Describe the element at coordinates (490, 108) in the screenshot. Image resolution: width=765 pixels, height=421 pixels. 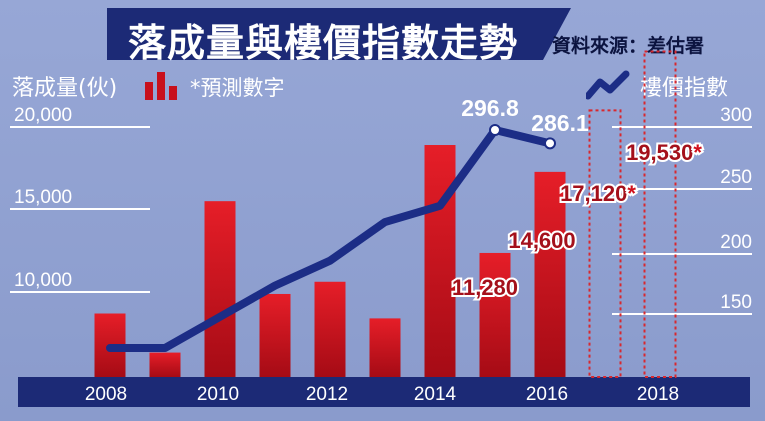
I see `line-data-label: 296.8` at that location.